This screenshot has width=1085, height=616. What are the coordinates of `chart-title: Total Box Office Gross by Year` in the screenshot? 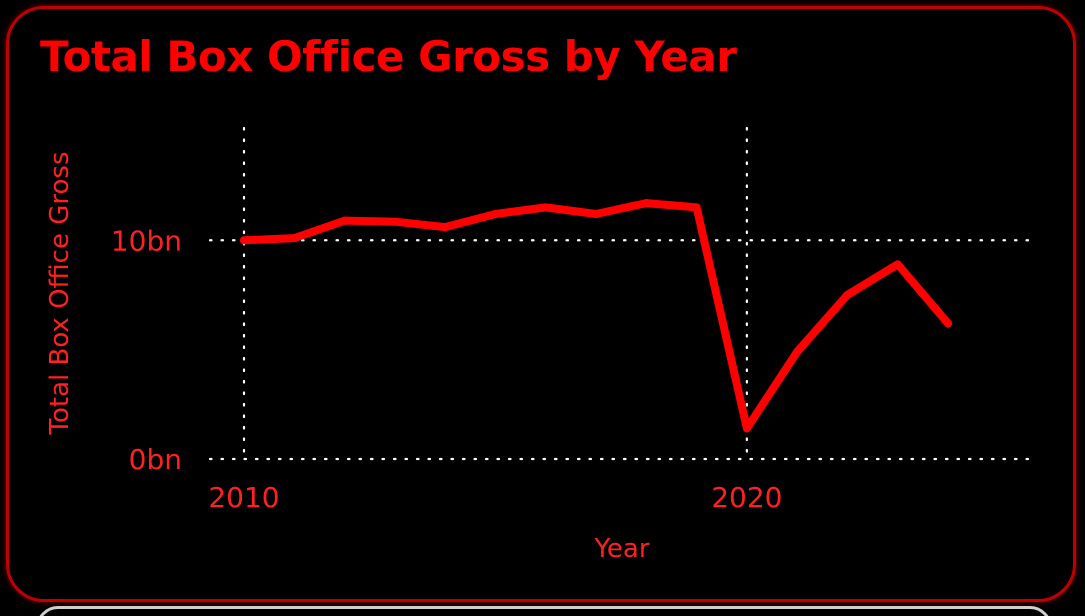 It's located at (388, 56).